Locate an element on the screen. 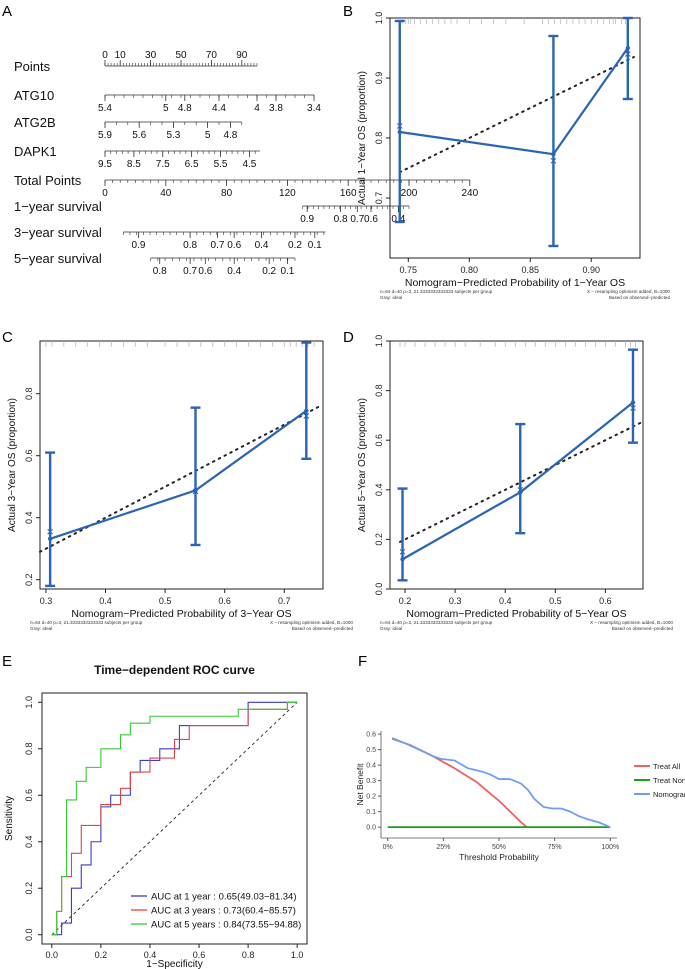  nomogram-row-label: ATG10 is located at coordinates (34, 95).